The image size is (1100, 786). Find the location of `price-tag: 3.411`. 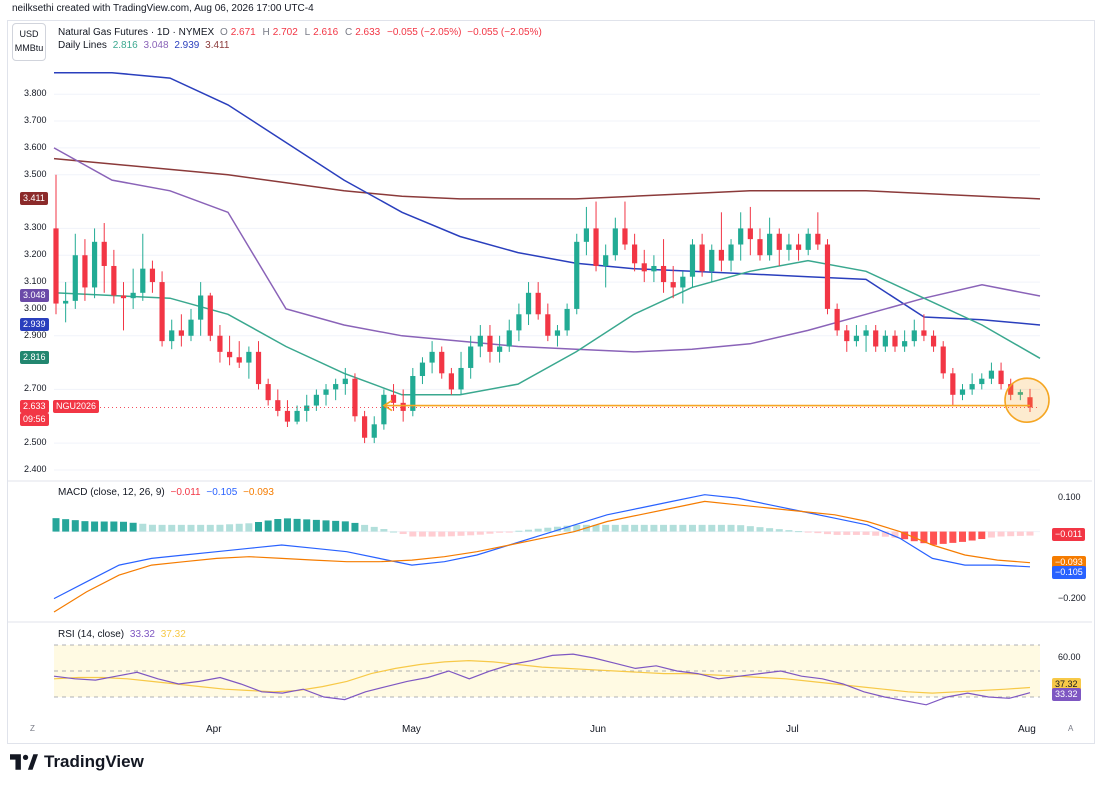

price-tag: 3.411 is located at coordinates (34, 198).